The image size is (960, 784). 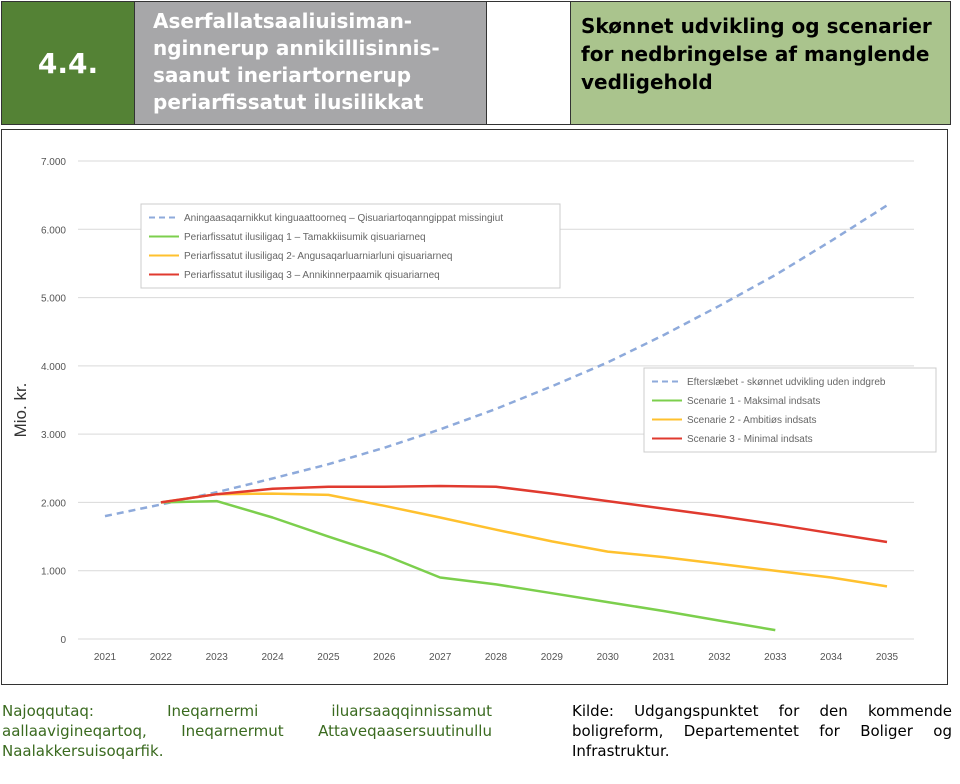 I want to click on x-tick-label: 2032, so click(x=719, y=657).